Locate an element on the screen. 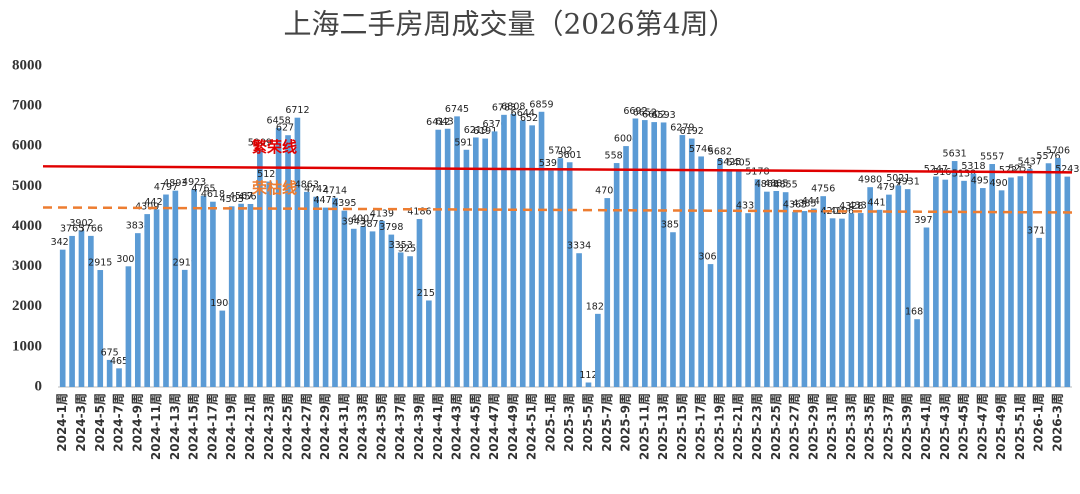  value-label: 5631 is located at coordinates (955, 154).